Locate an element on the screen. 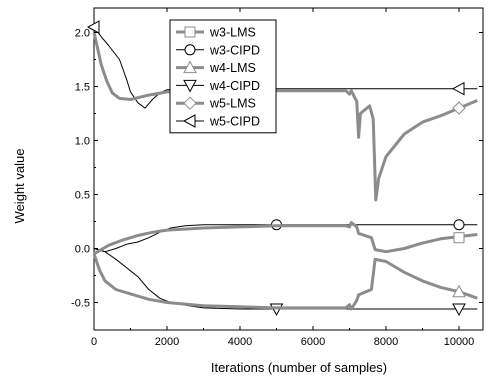  series-w3-lms is located at coordinates (285, 238).